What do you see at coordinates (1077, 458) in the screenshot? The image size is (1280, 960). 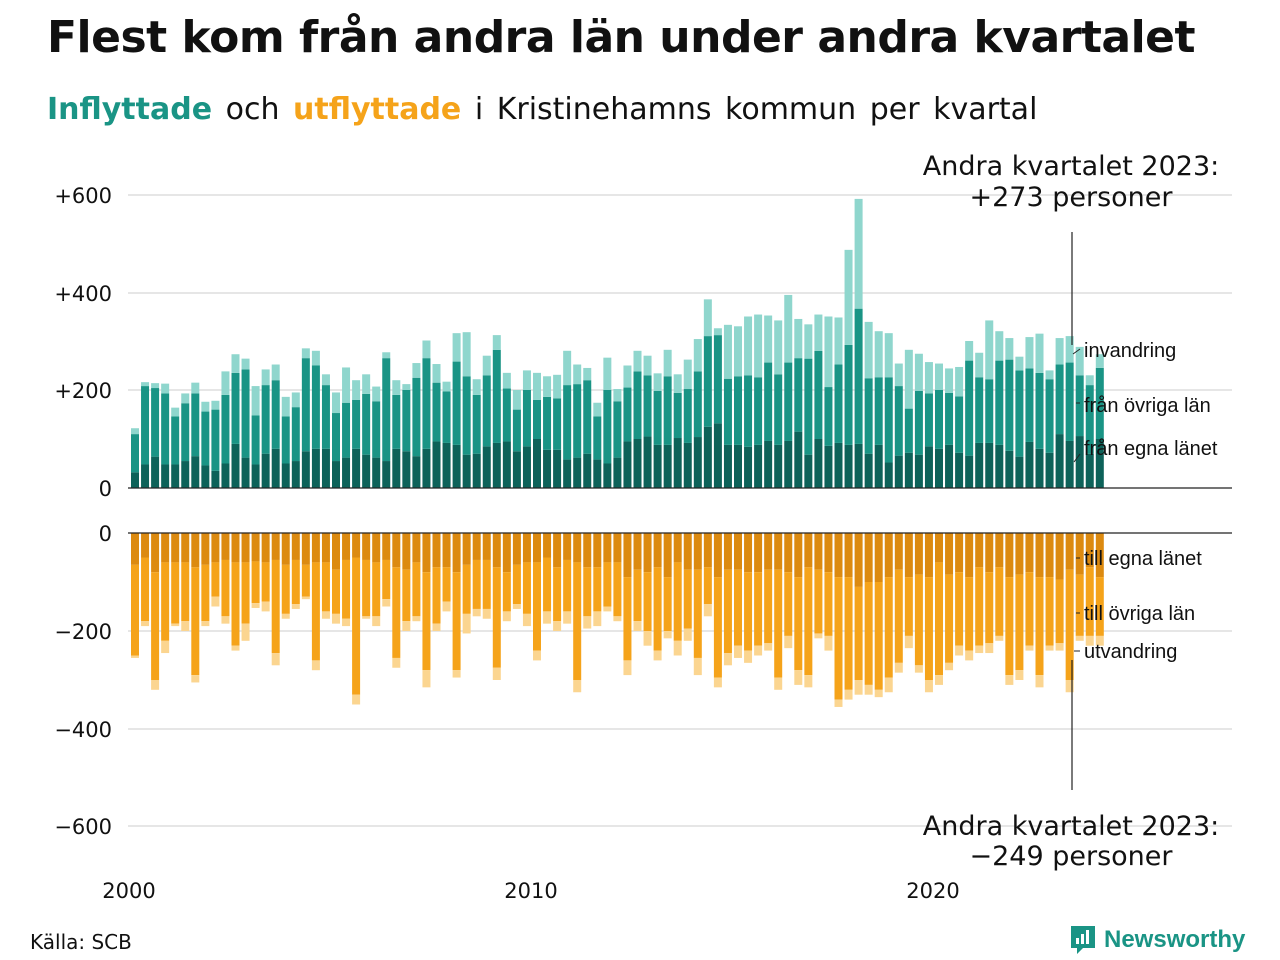 I see `leader-line` at bounding box center [1077, 458].